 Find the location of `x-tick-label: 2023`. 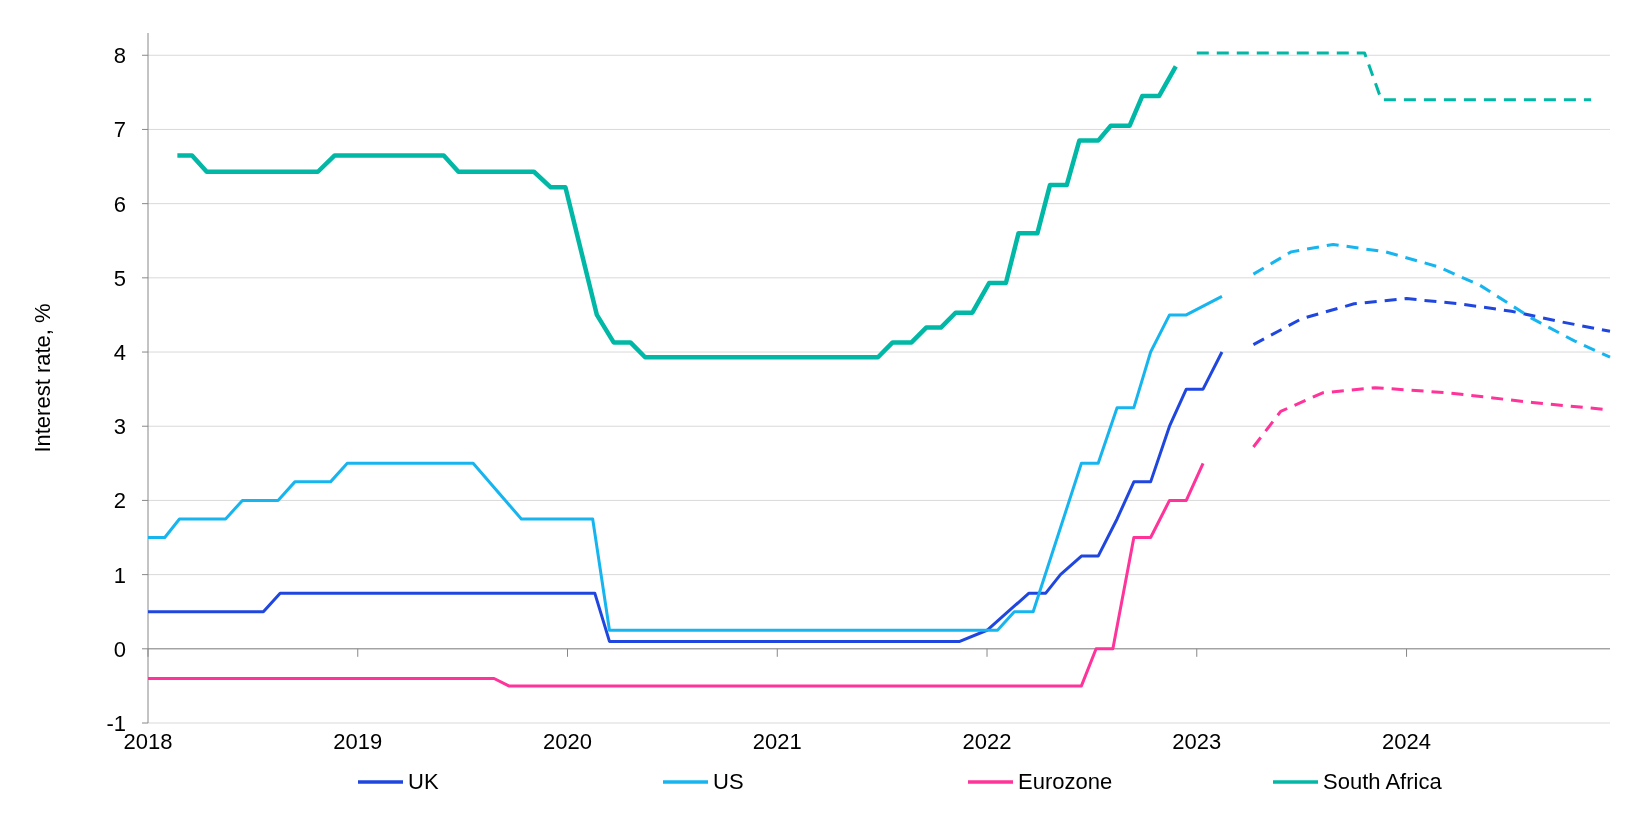

x-tick-label: 2023 is located at coordinates (1197, 741).